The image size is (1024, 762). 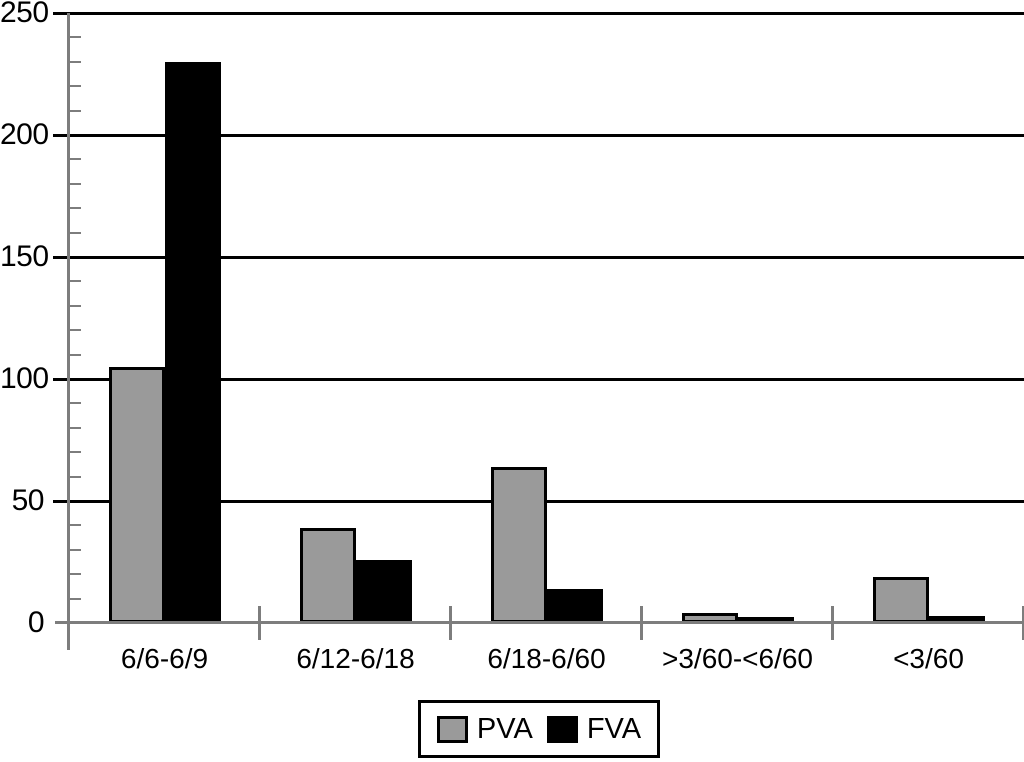 I want to click on legend-label-fva: FVA, so click(x=614, y=728).